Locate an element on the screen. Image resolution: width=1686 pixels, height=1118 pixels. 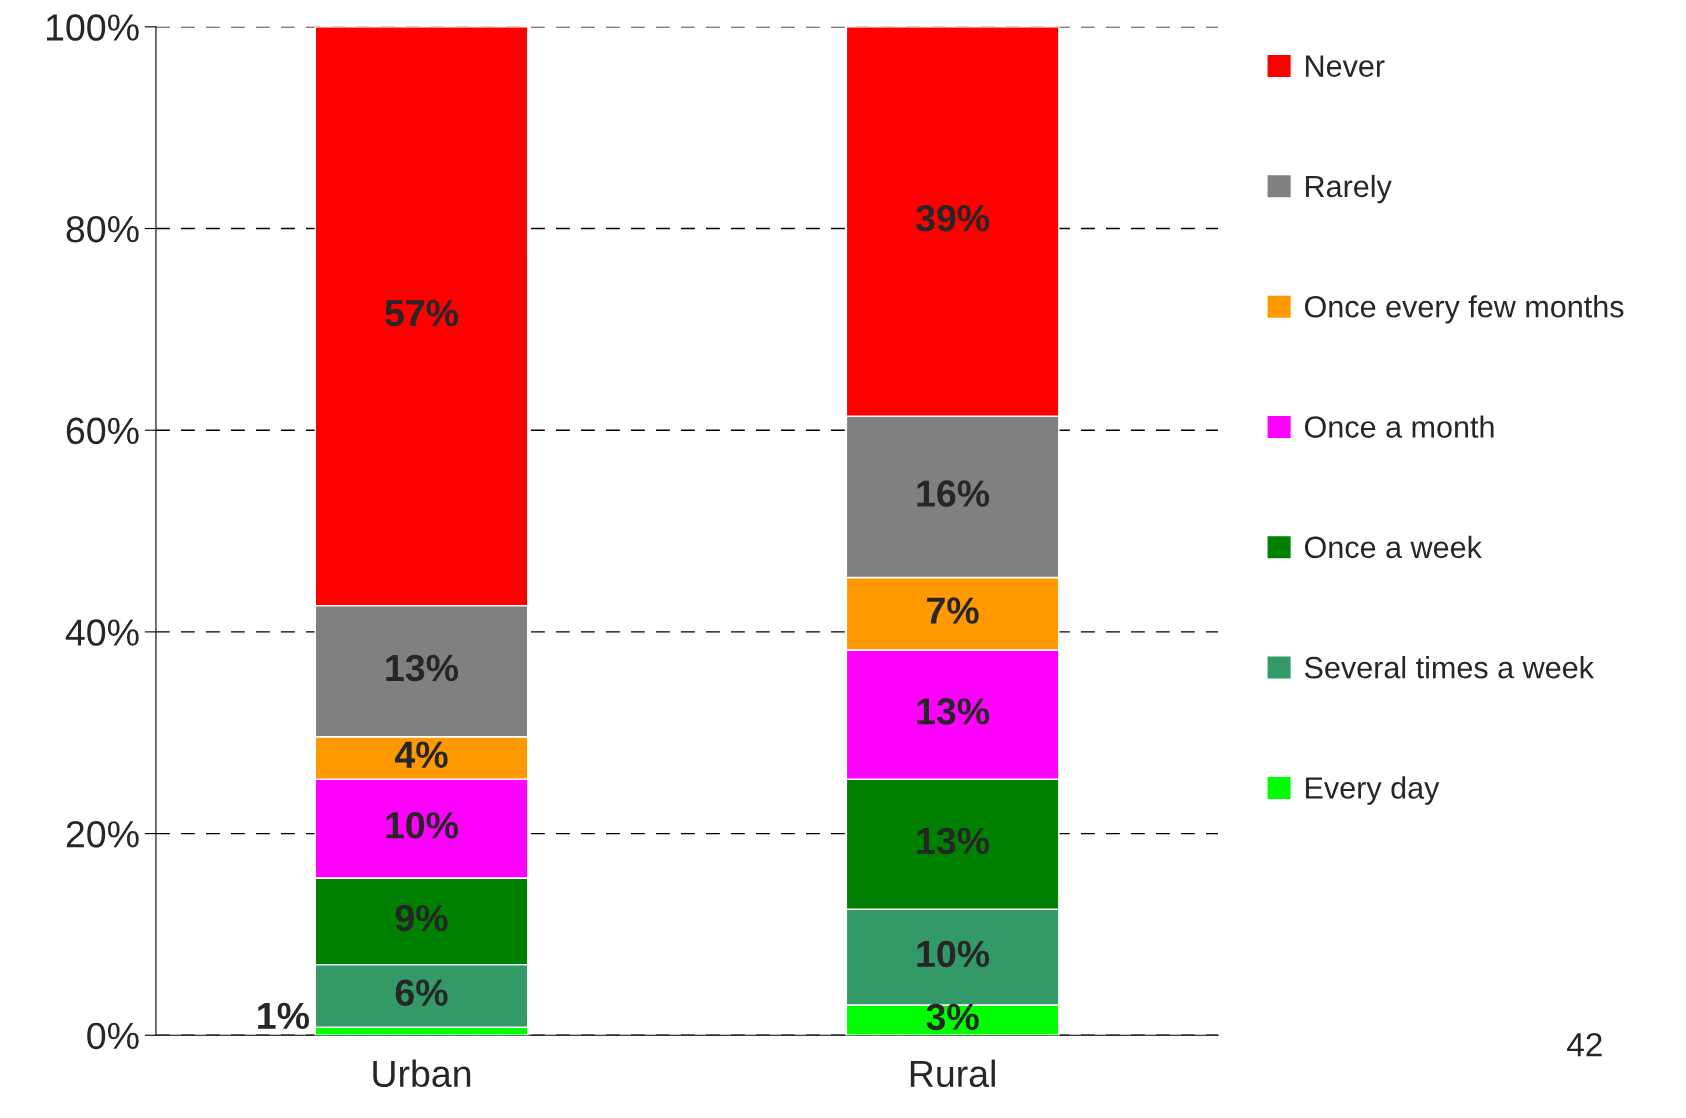
legend-label: Once a week is located at coordinates (1393, 547).